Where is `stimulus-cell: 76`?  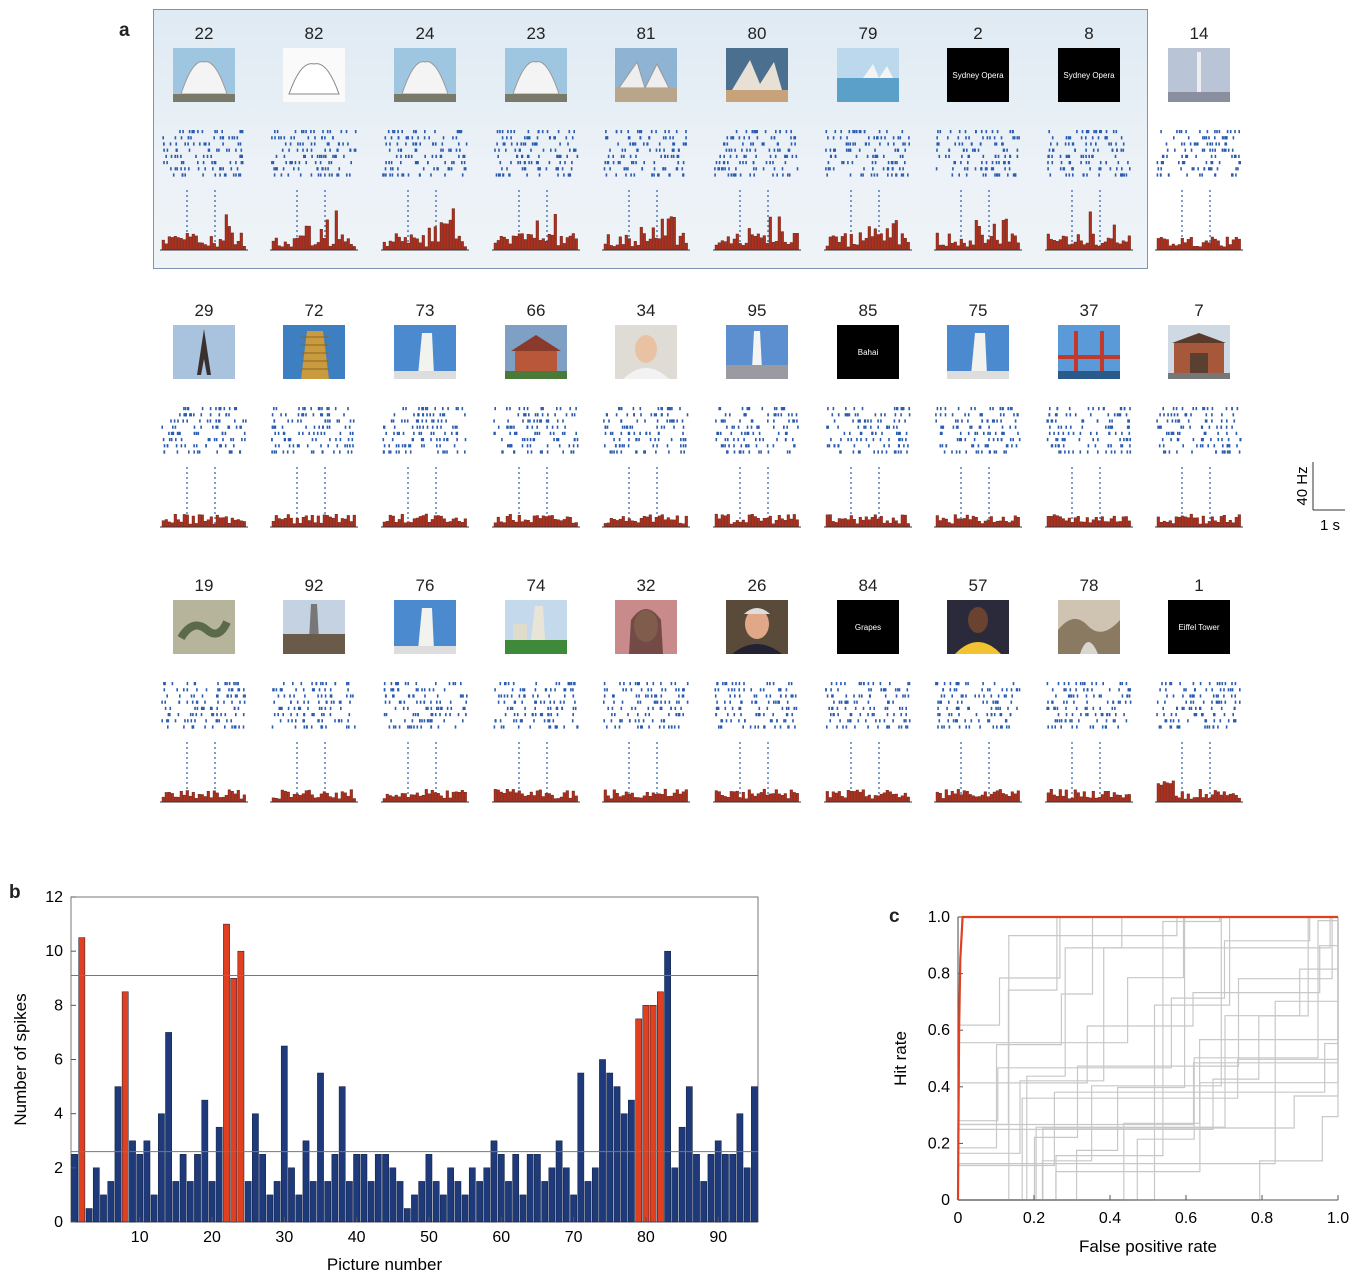
stimulus-cell: 76 is located at coordinates (425, 682).